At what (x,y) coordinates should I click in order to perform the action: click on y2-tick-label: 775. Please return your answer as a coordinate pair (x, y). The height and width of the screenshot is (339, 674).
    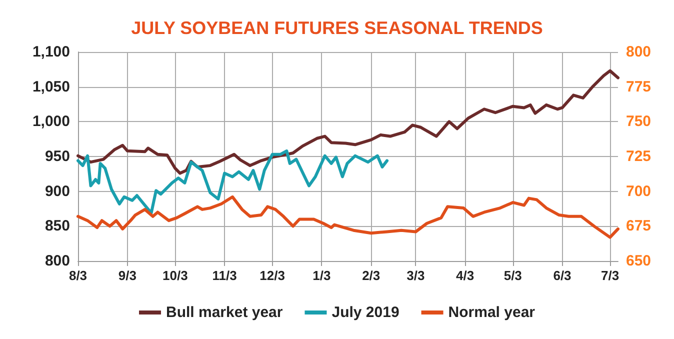
    Looking at the image, I should click on (639, 87).